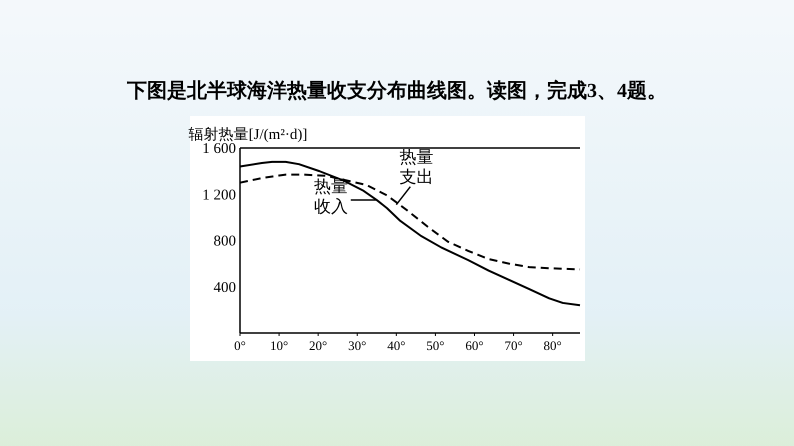 The width and height of the screenshot is (794, 446). I want to click on y-tick-label: 800, so click(225, 242).